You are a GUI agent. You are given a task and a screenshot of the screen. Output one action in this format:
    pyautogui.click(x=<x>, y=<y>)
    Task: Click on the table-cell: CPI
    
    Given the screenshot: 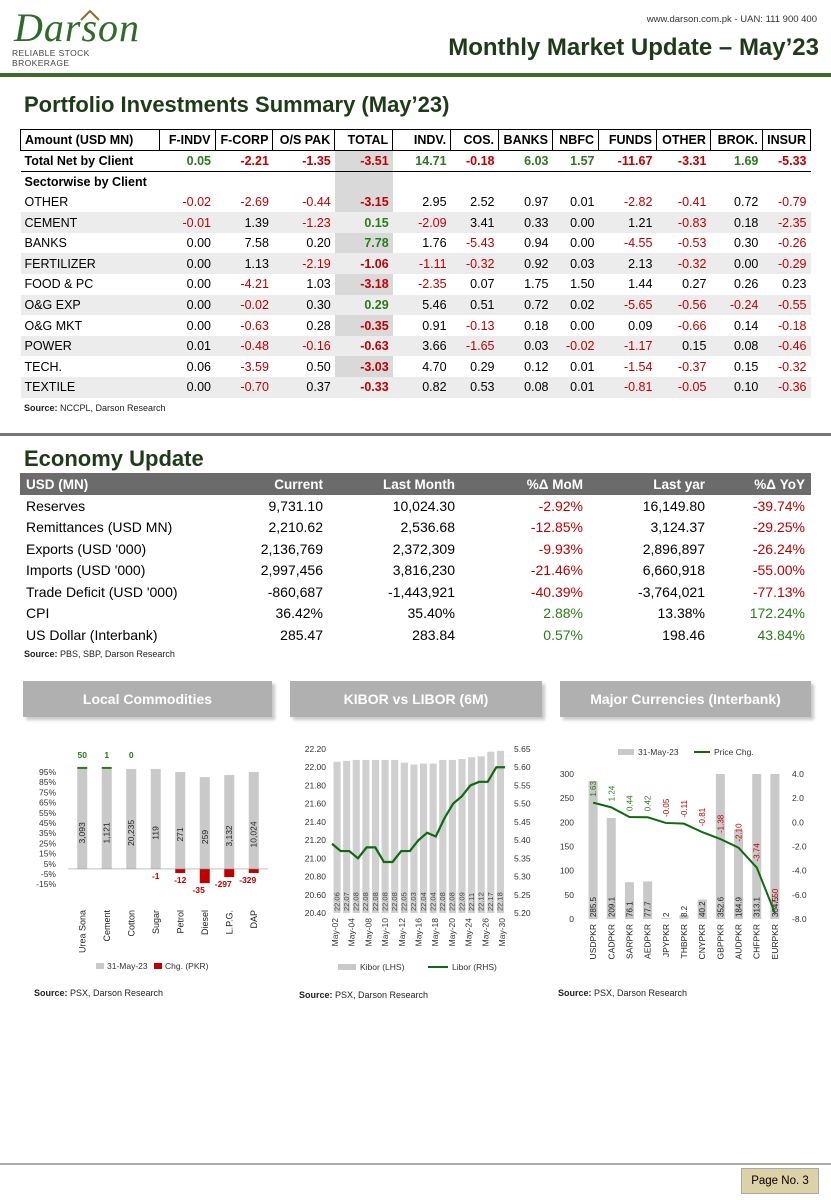 What is the action you would take?
    pyautogui.click(x=38, y=613)
    